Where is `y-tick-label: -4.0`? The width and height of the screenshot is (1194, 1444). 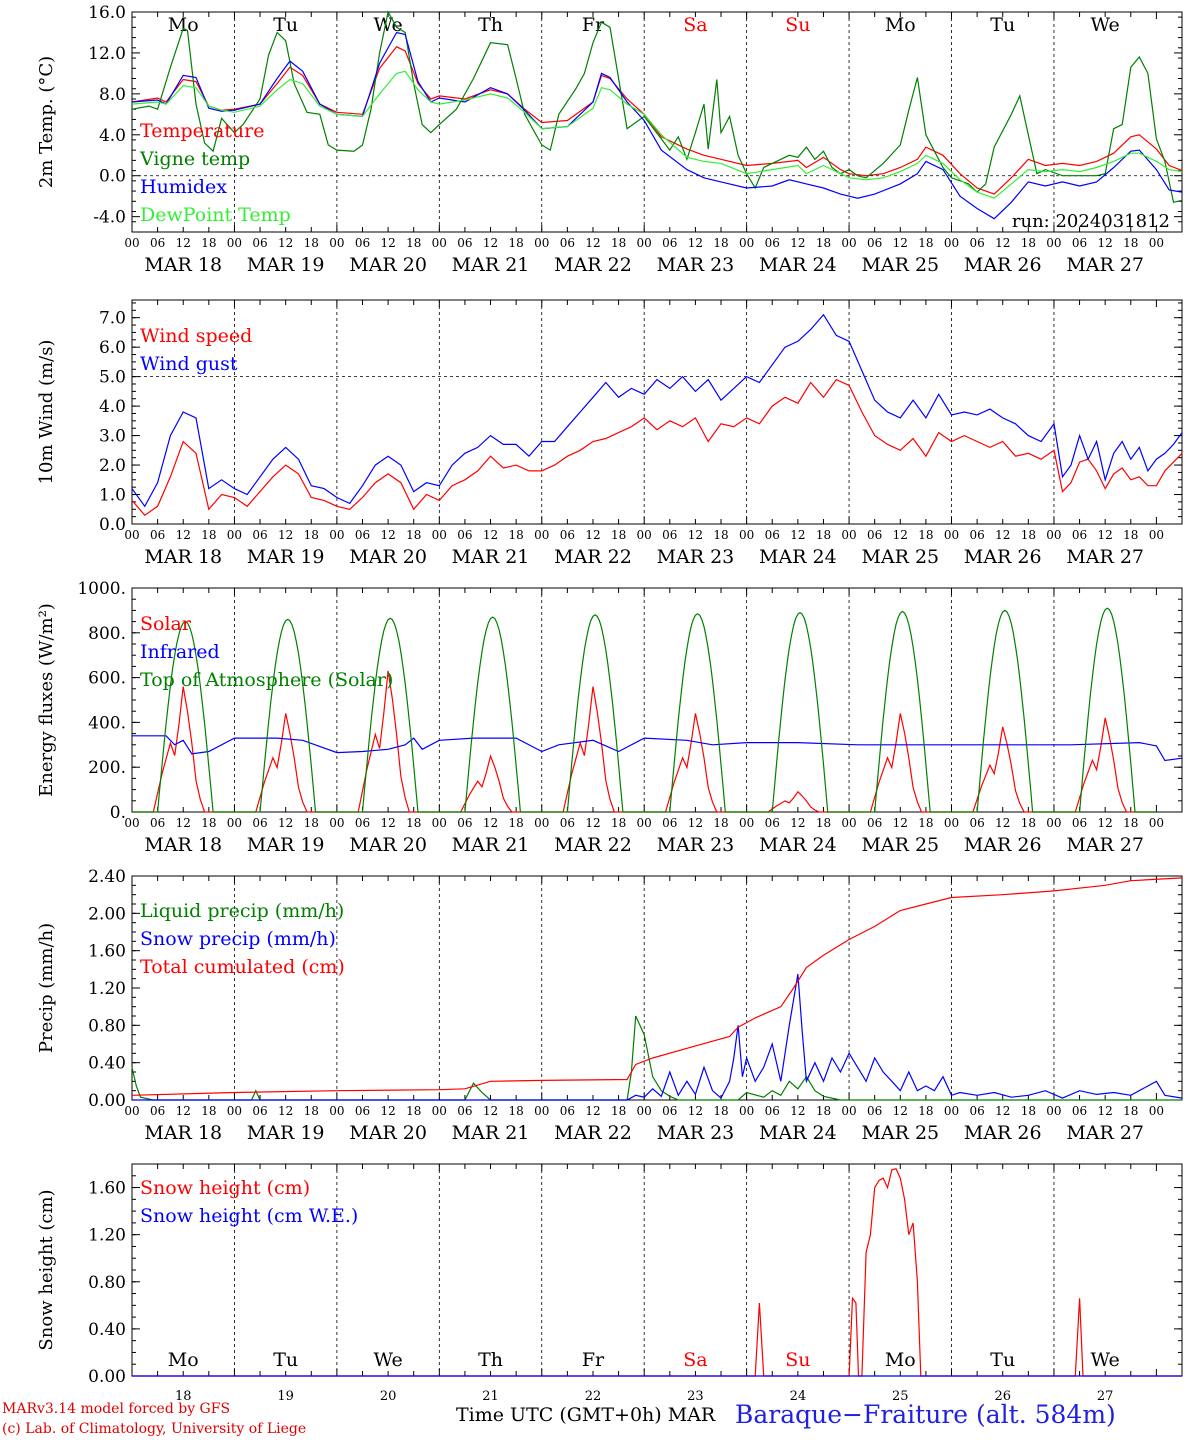 y-tick-label: -4.0 is located at coordinates (109, 218).